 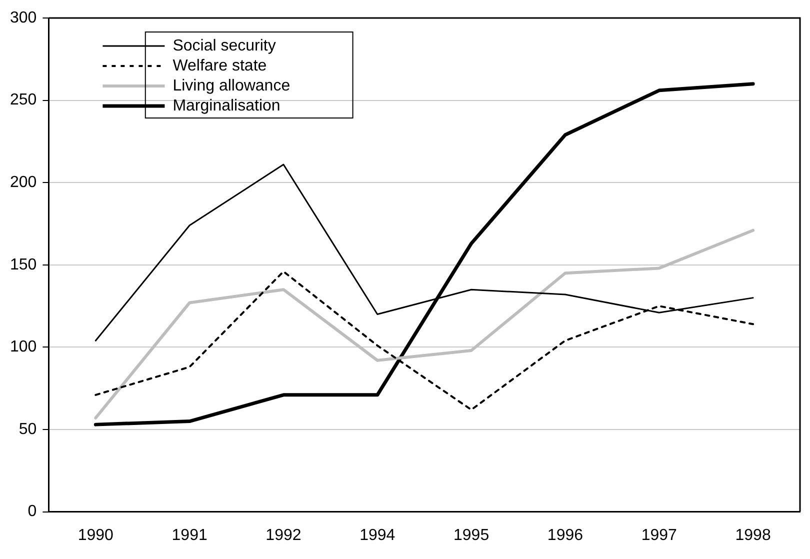 I want to click on x-tick-label: 1992, so click(x=284, y=535).